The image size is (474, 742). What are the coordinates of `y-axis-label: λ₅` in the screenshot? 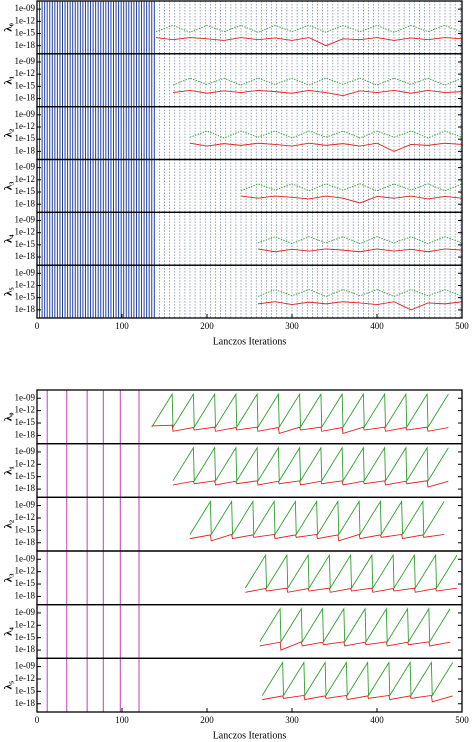 It's located at (9, 684).